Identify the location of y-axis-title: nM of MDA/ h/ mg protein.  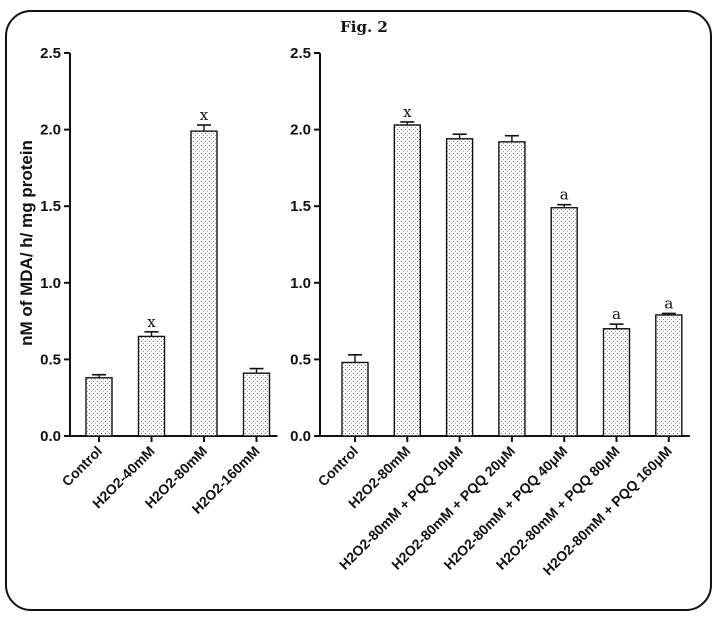
(26, 243).